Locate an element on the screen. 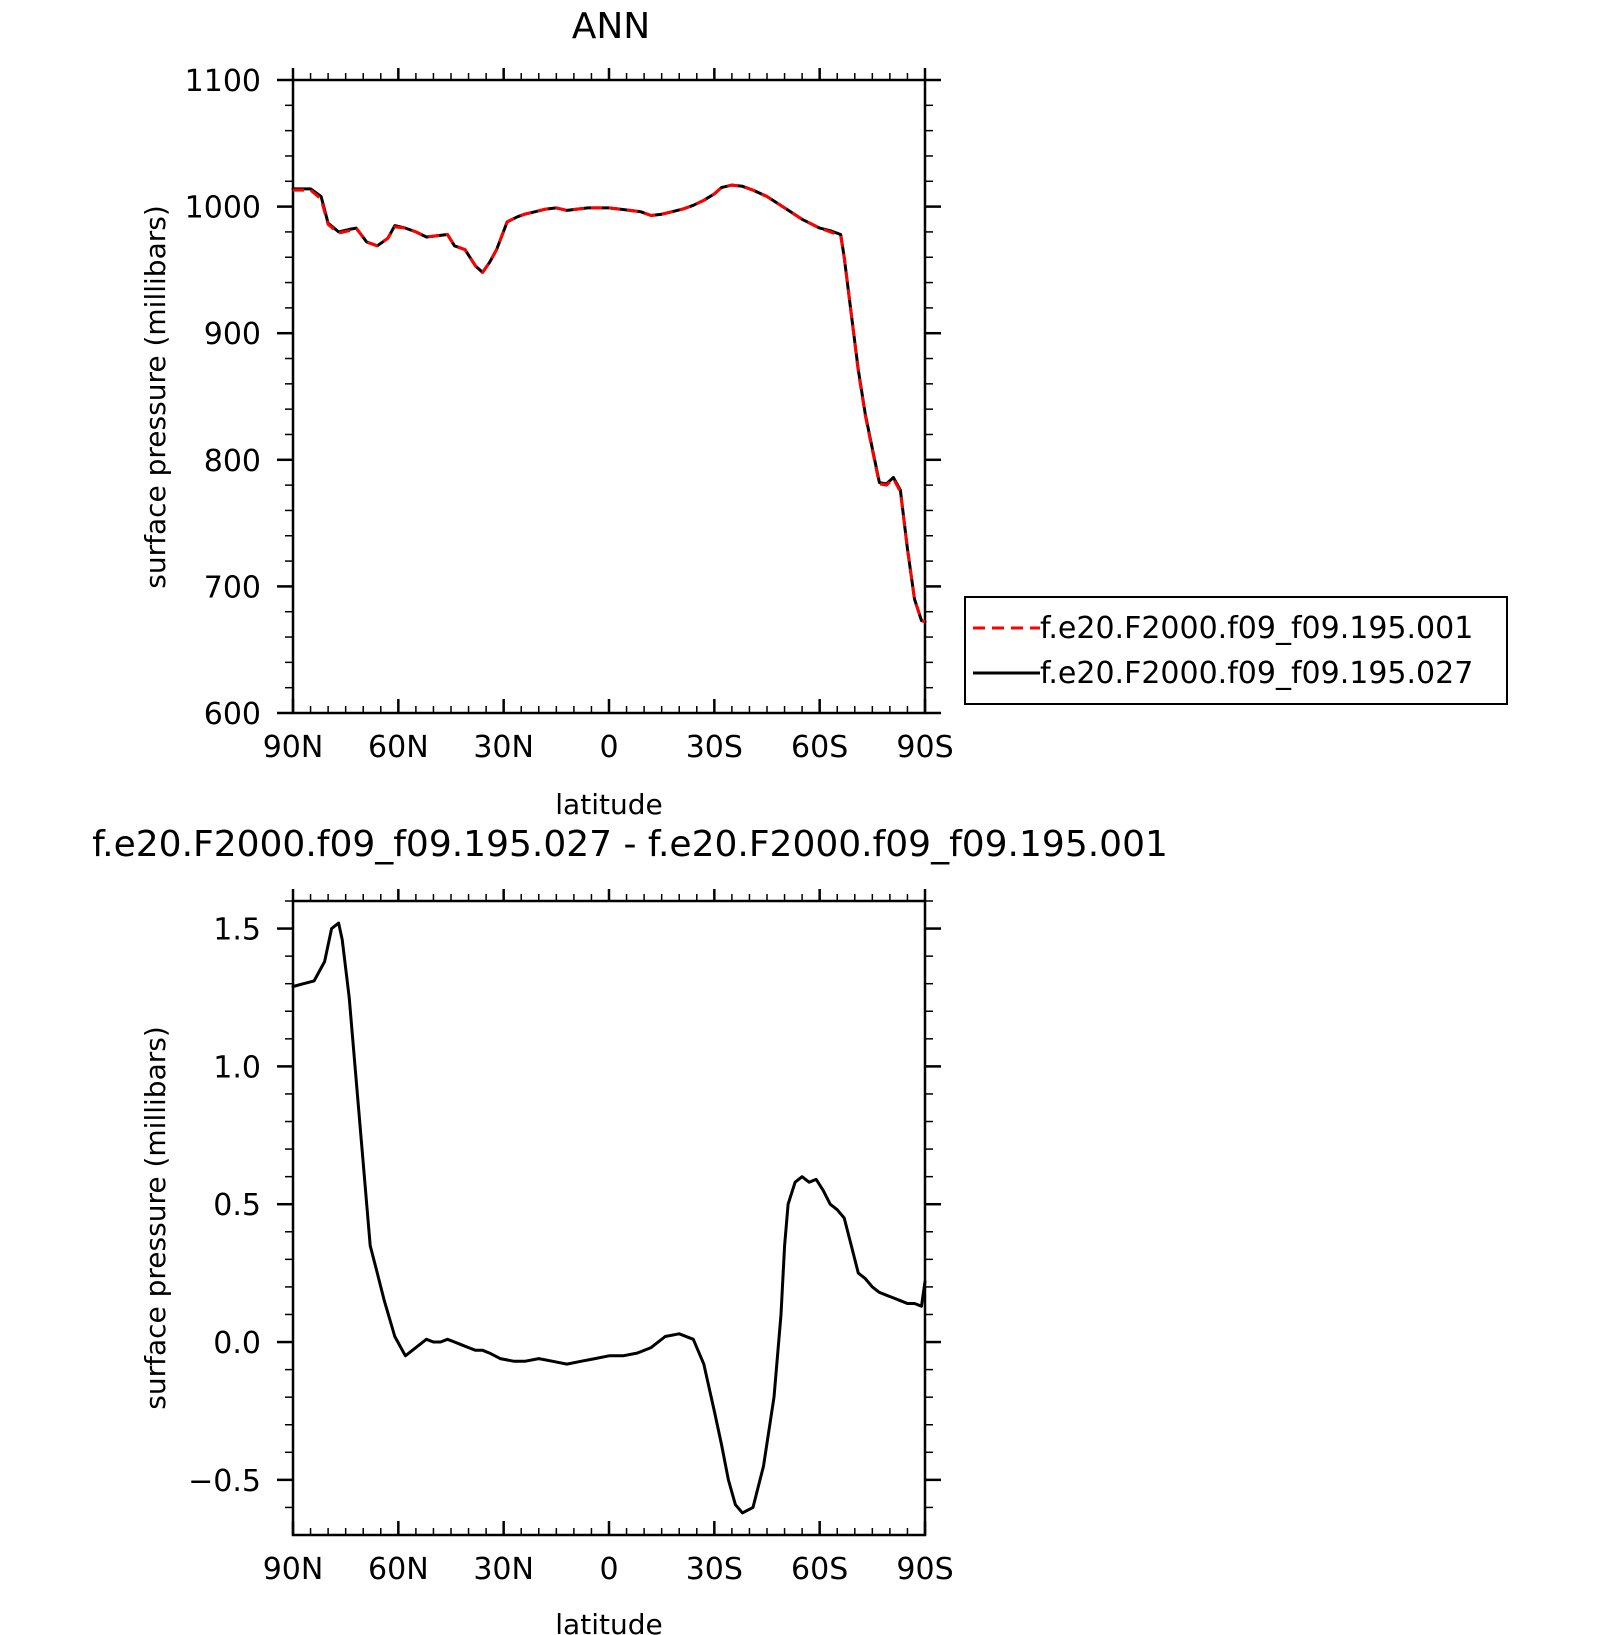 The image size is (1605, 1635). top-chart-title: ANN is located at coordinates (611, 26).